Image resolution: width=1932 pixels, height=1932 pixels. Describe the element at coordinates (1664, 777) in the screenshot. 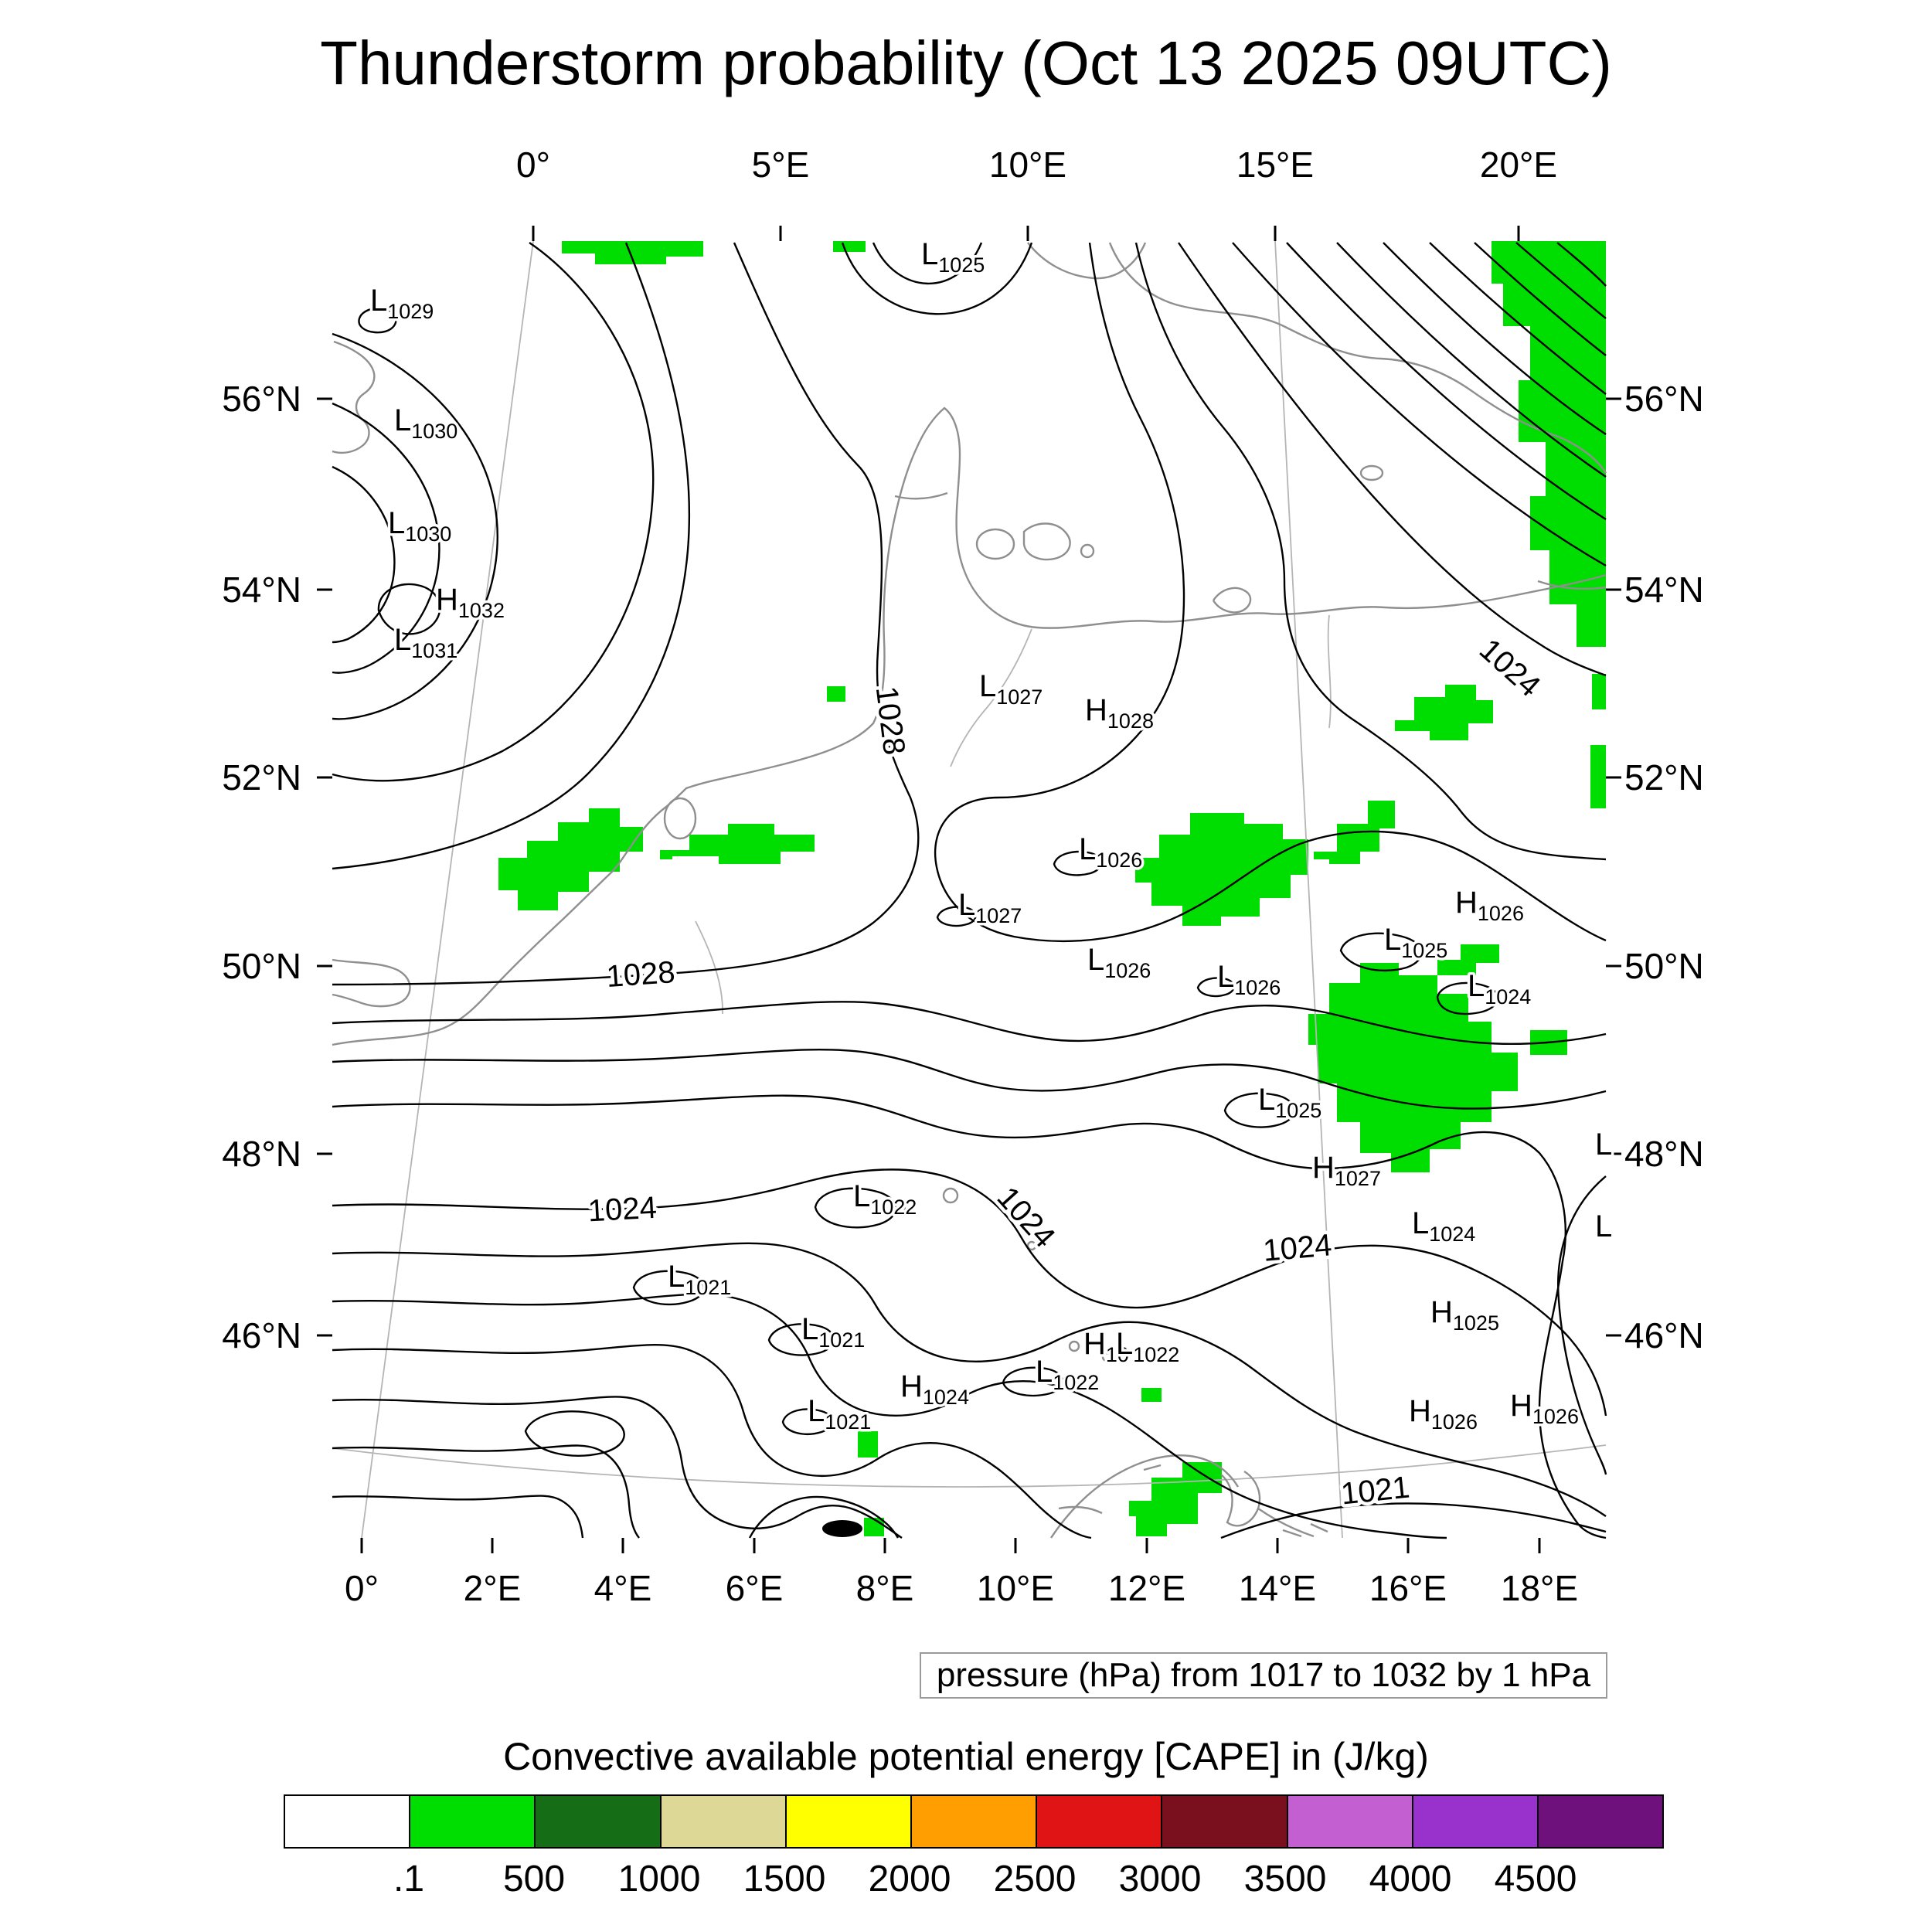

I see `right-axis-label: 52°N` at that location.